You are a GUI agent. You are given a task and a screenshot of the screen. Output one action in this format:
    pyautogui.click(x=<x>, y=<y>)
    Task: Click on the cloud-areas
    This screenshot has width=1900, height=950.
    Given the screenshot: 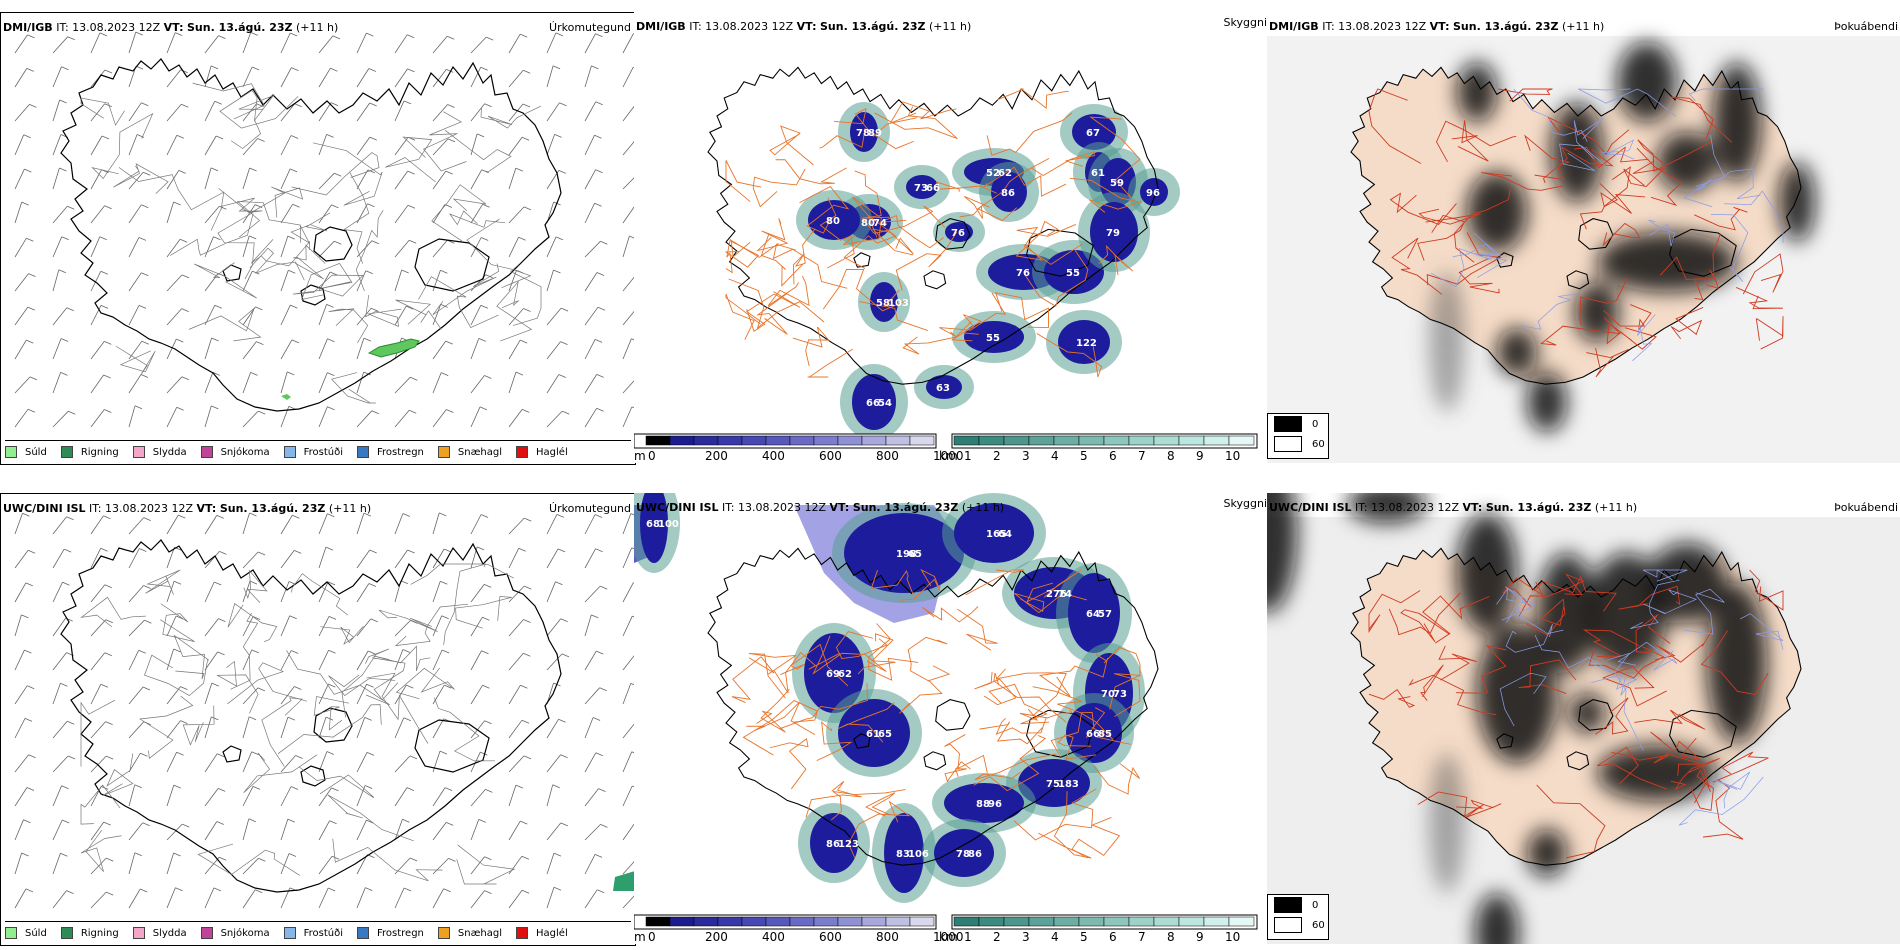 What is the action you would take?
    pyautogui.click(x=988, y=271)
    